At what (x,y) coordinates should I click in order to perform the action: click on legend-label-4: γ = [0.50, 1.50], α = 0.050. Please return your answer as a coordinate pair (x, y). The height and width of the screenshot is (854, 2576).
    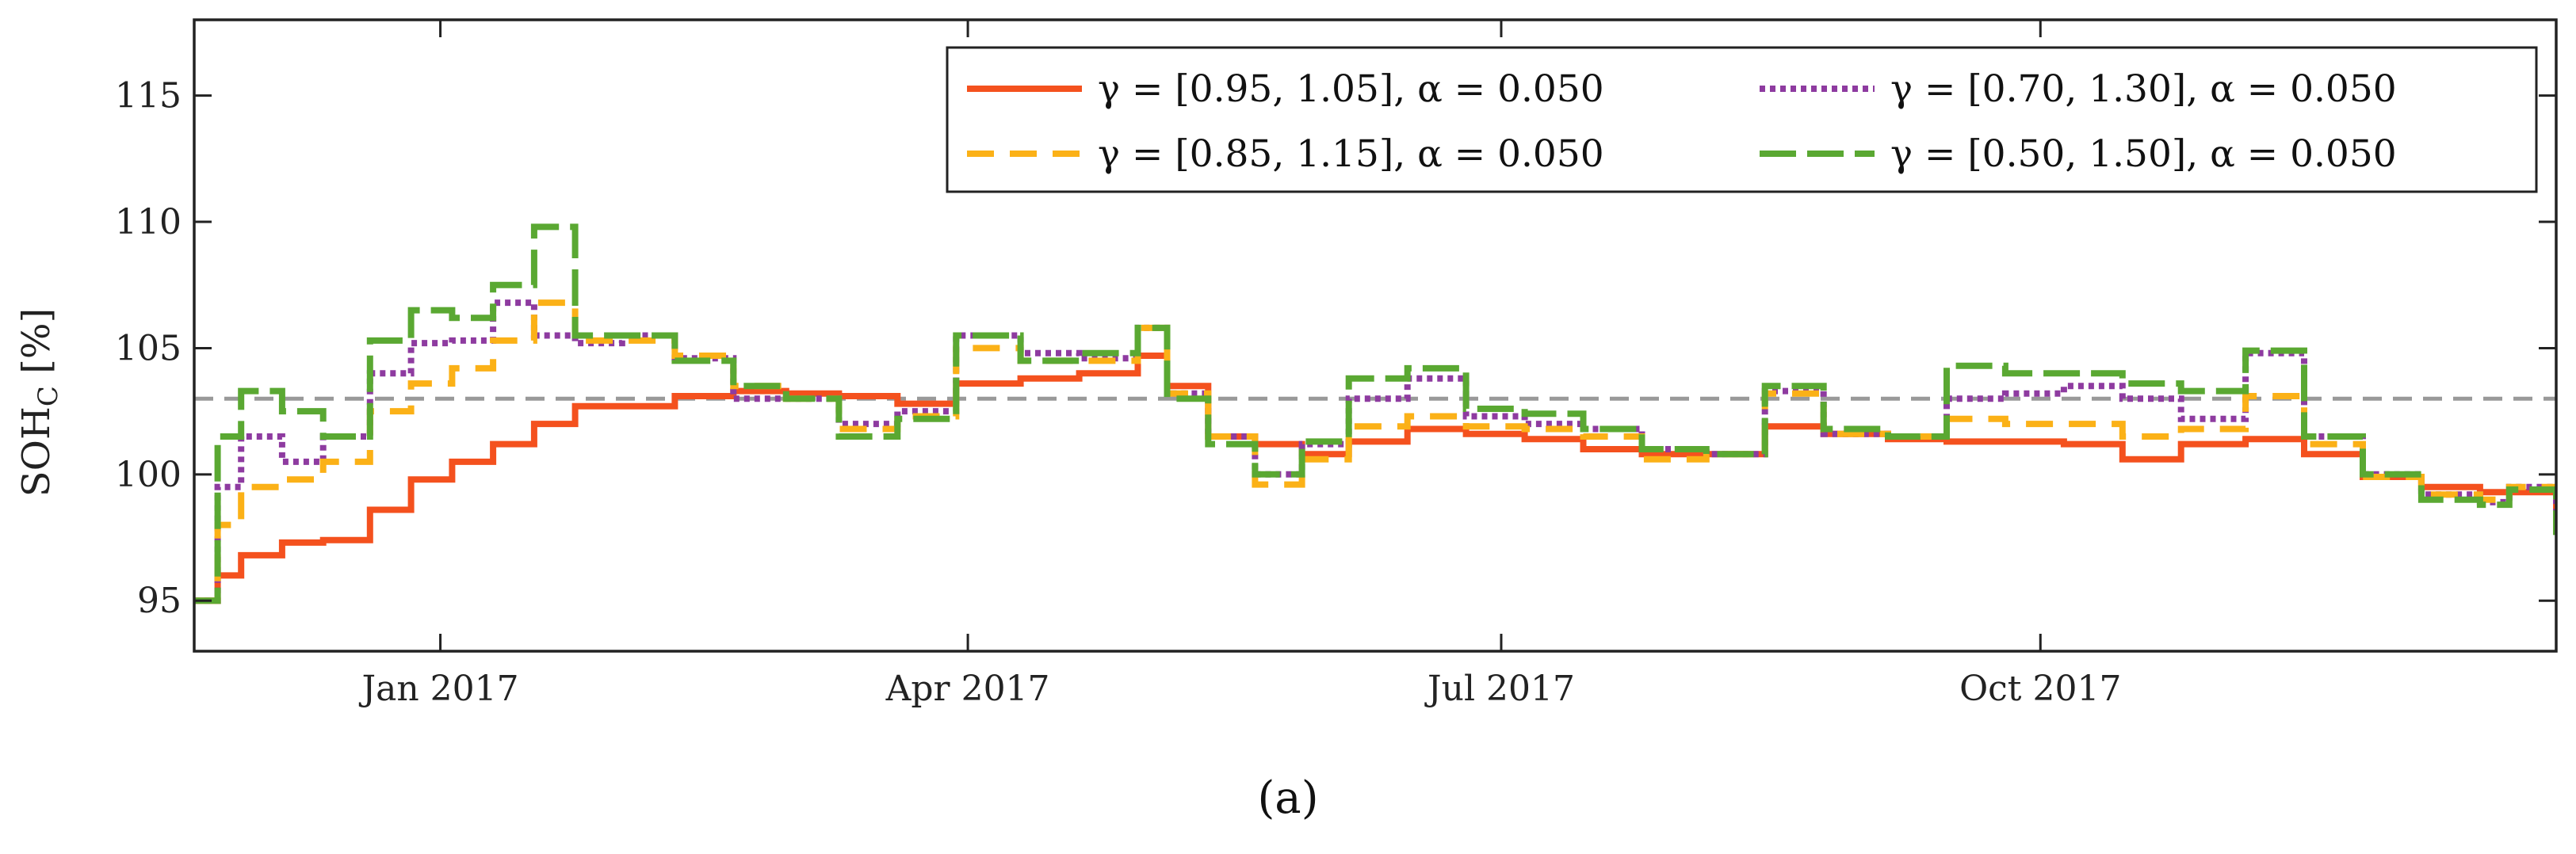
    Looking at the image, I should click on (2143, 154).